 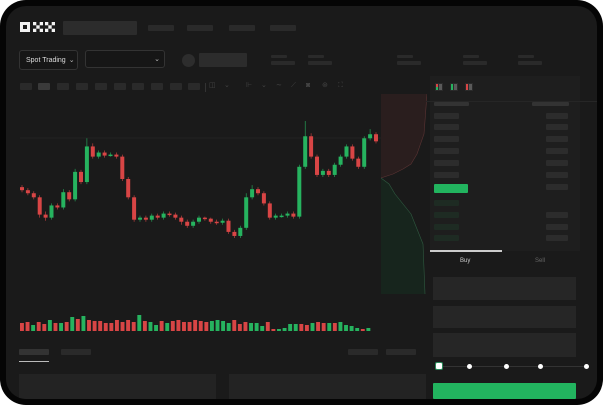 What do you see at coordinates (100, 28) in the screenshot?
I see `search-bar` at bounding box center [100, 28].